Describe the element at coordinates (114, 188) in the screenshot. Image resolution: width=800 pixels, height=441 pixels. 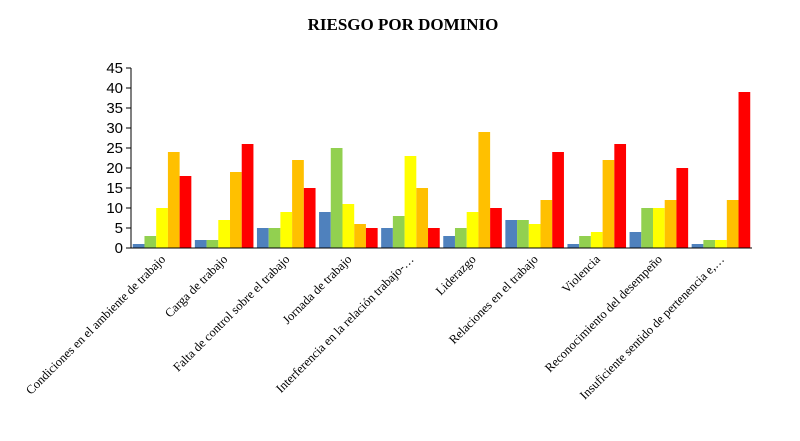
I see `y-tick-label: 15` at that location.